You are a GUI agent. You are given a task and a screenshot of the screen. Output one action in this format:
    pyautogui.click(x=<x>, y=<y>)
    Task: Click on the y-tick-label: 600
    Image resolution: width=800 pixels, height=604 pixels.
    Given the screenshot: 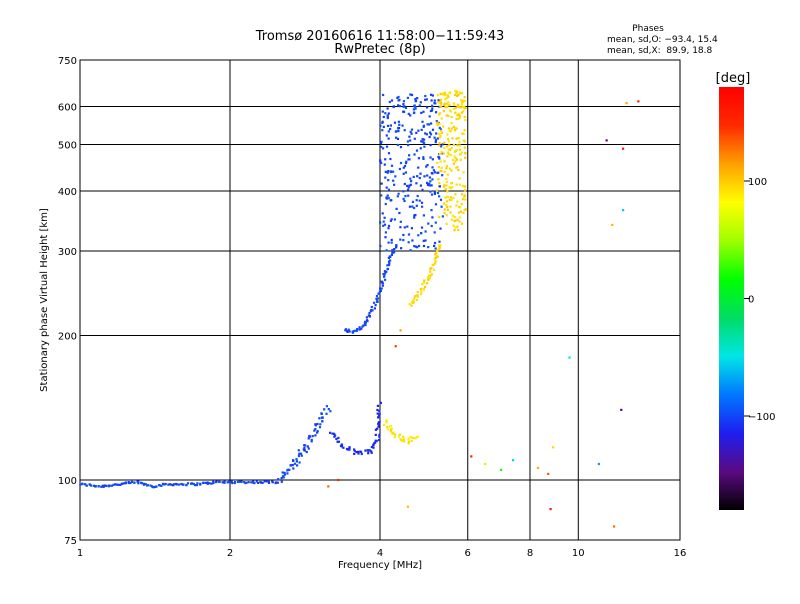 What is the action you would take?
    pyautogui.click(x=67, y=108)
    